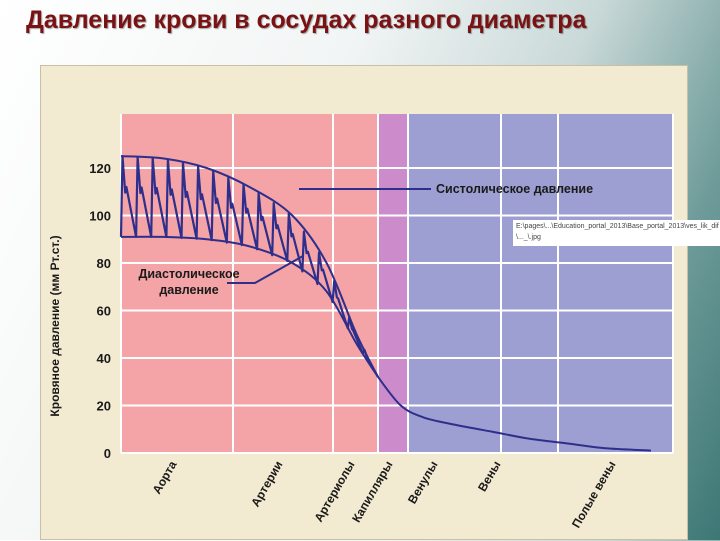 The image size is (720, 541). What do you see at coordinates (100, 216) in the screenshot?
I see `y-tick-label: 100` at bounding box center [100, 216].